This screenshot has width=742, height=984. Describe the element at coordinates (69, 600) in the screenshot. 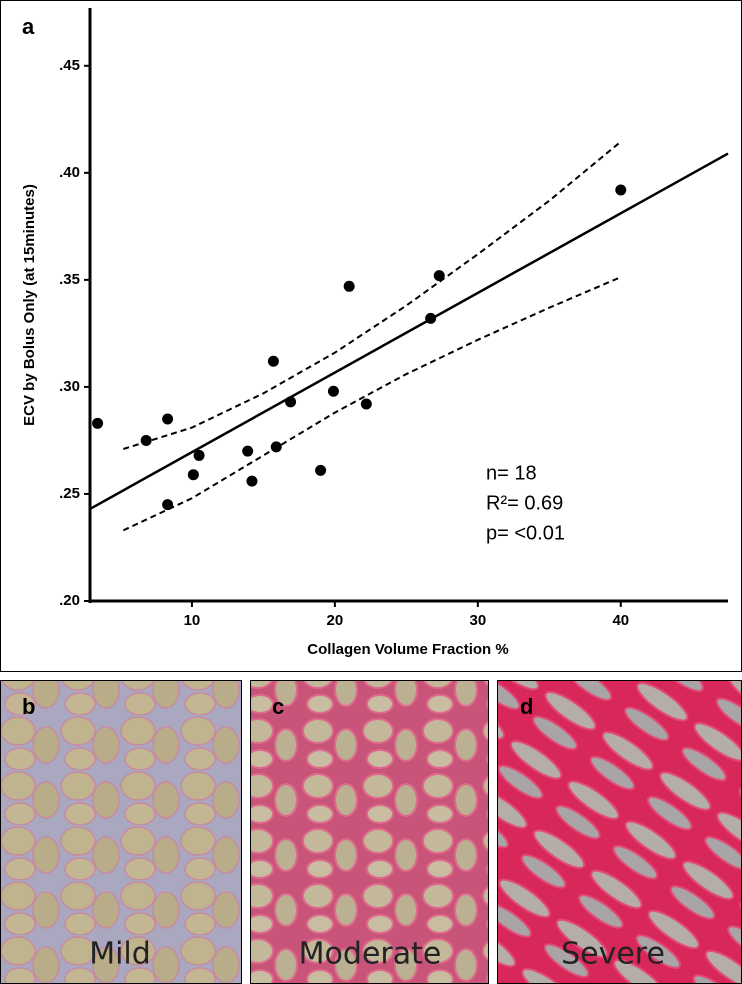

I see `y-tick-label: .20` at that location.